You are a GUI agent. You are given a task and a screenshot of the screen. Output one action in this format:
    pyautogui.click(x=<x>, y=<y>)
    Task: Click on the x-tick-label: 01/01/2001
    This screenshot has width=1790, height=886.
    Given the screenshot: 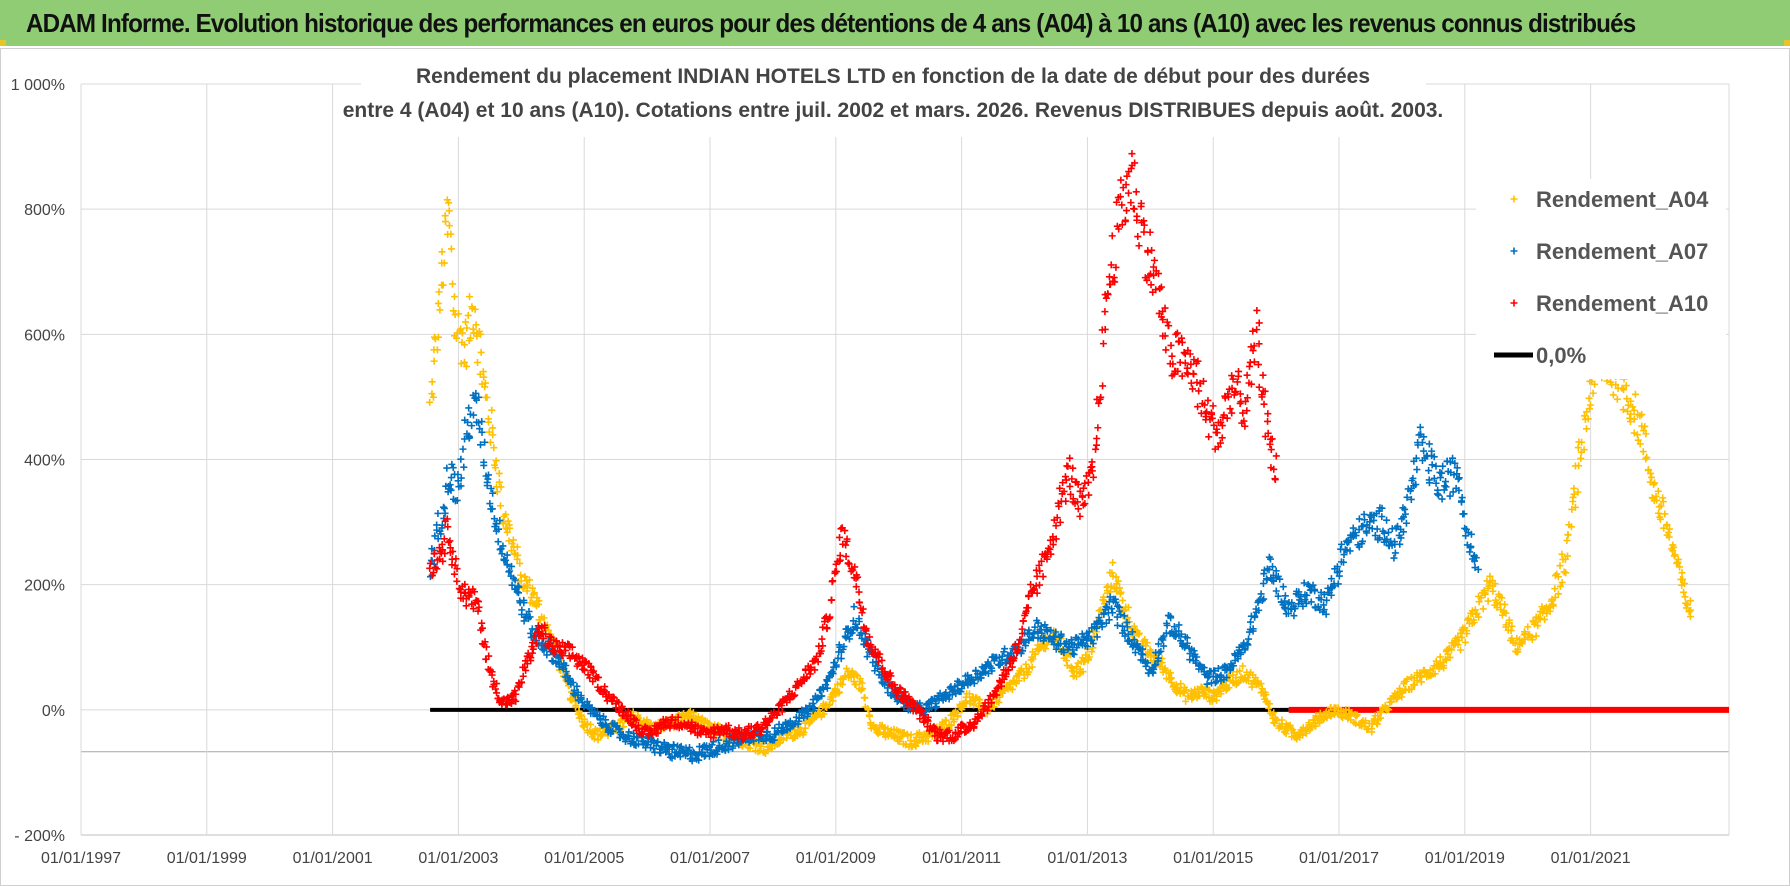 What is the action you would take?
    pyautogui.click(x=333, y=858)
    